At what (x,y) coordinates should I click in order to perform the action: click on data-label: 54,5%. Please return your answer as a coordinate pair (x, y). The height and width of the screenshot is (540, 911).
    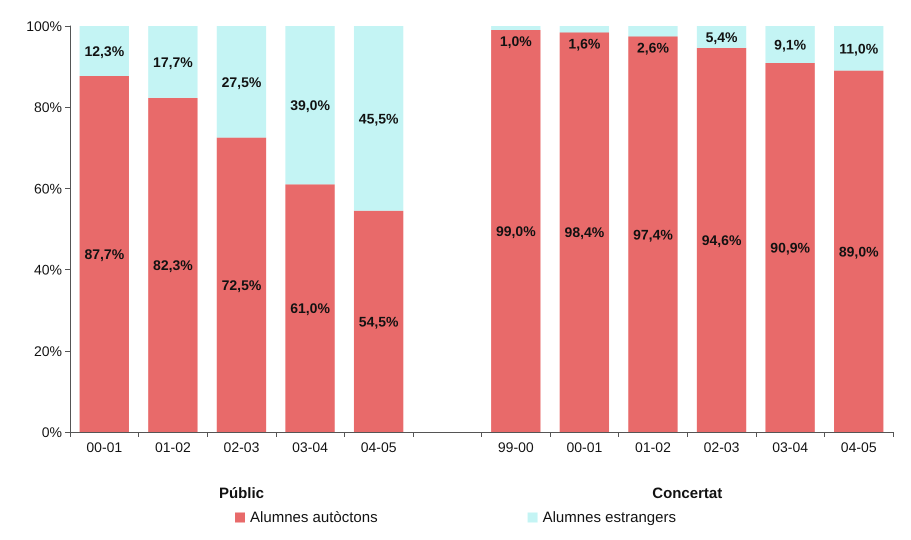
    Looking at the image, I should click on (379, 321).